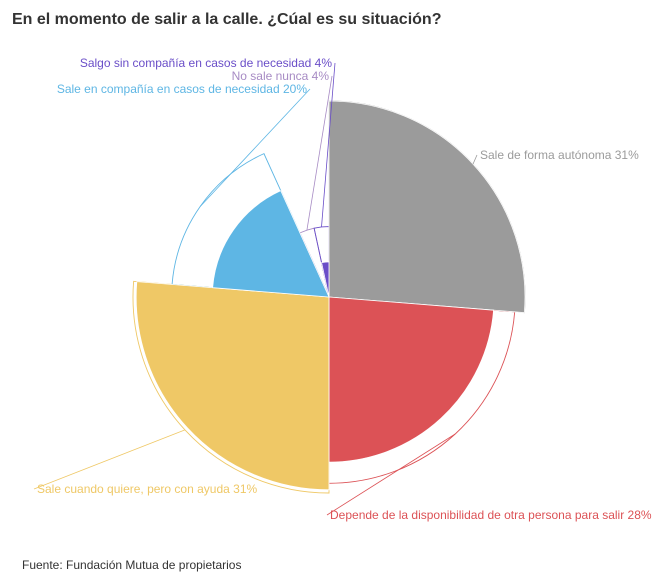  I want to click on slice-outline, so click(250, 225).